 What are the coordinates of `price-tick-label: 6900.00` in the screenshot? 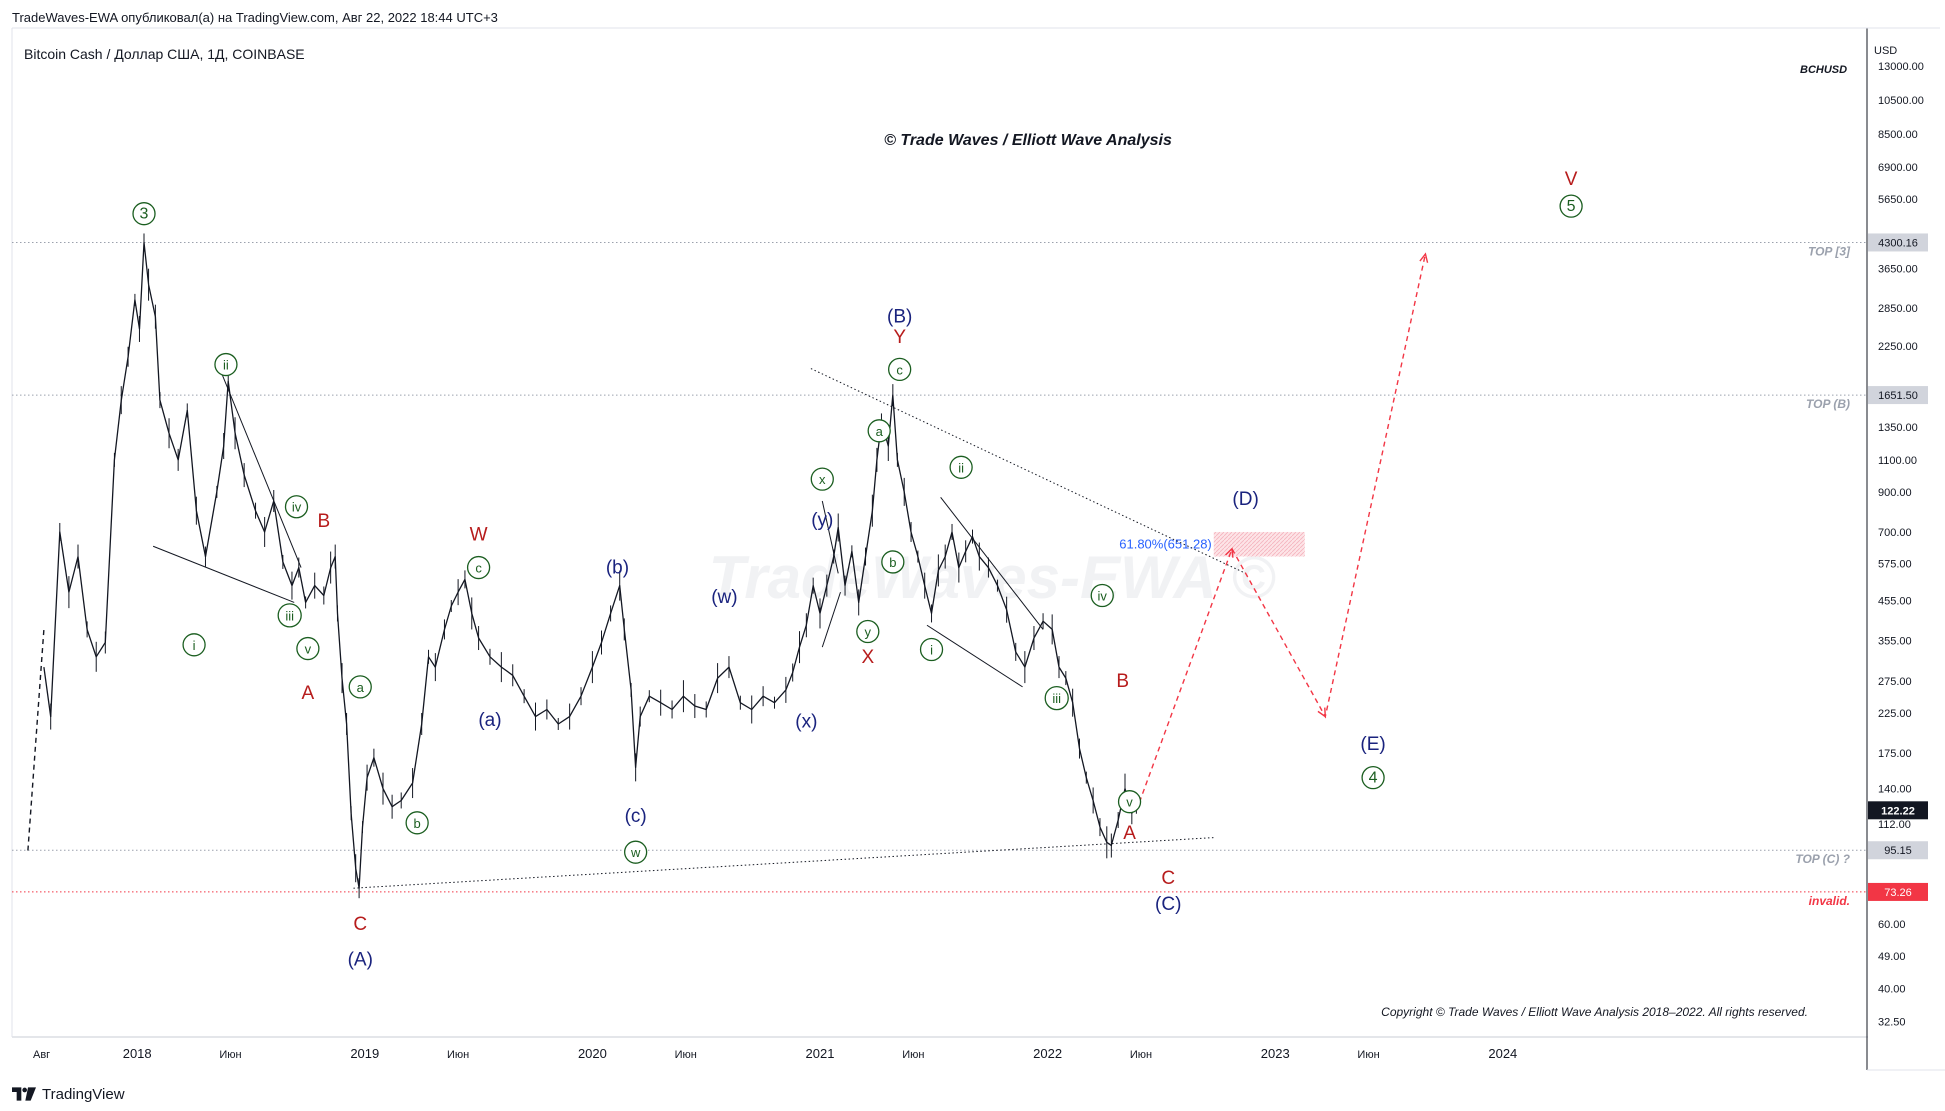 It's located at (1898, 168).